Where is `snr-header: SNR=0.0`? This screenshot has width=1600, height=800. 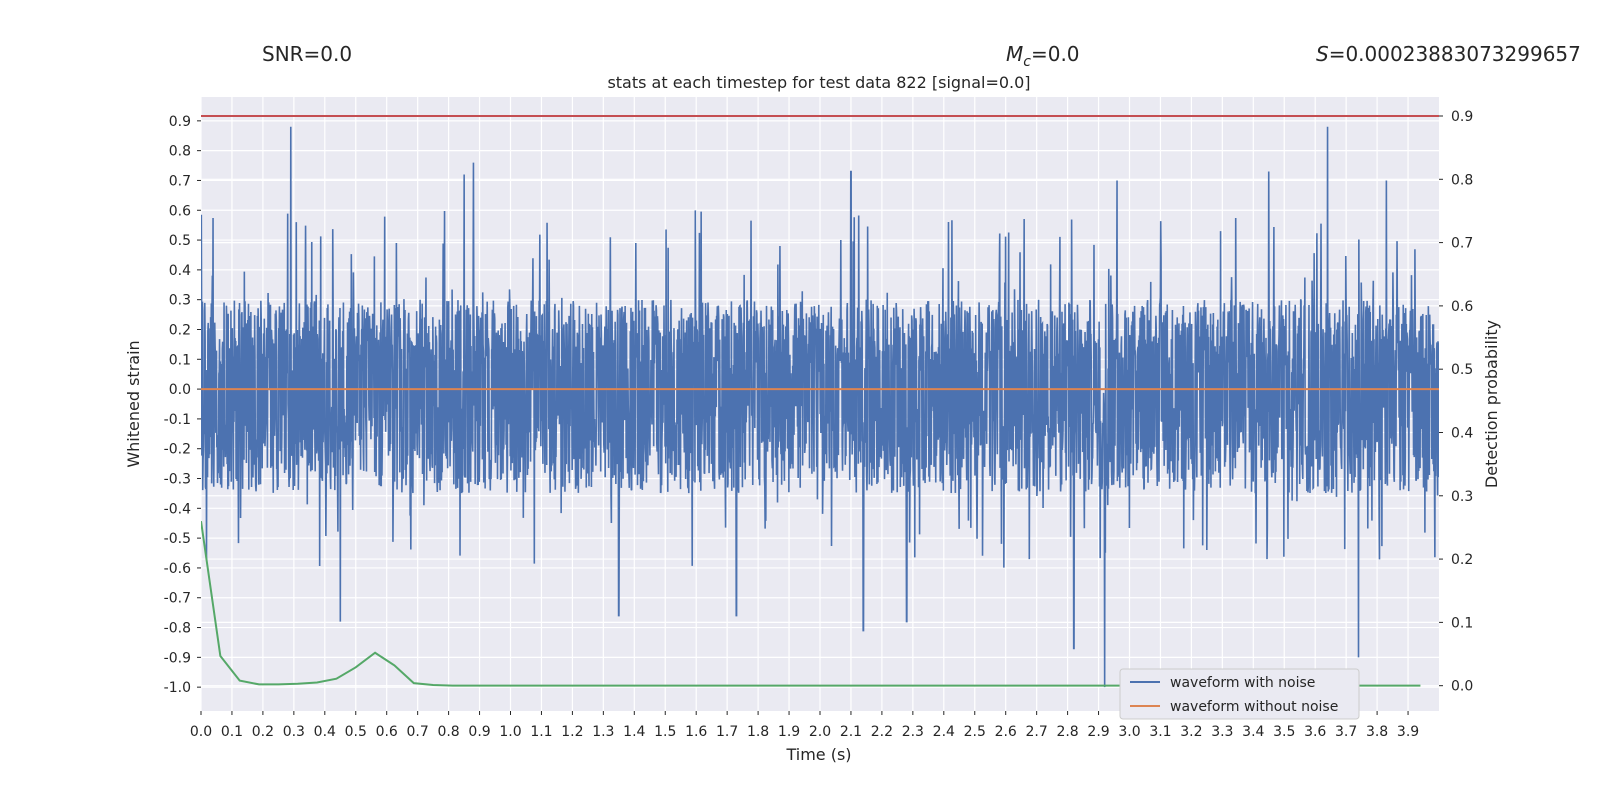
snr-header: SNR=0.0 is located at coordinates (307, 54).